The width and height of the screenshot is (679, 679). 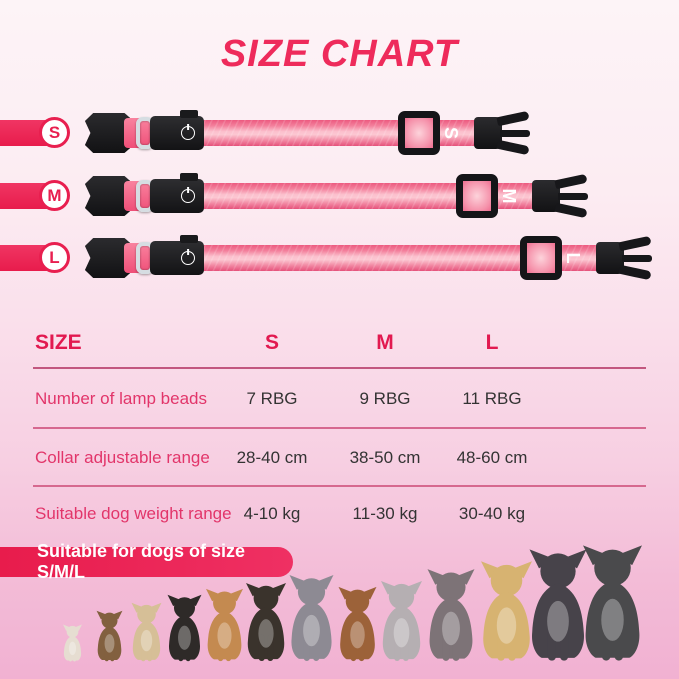 I want to click on collar-row-s: S S, so click(x=339, y=133).